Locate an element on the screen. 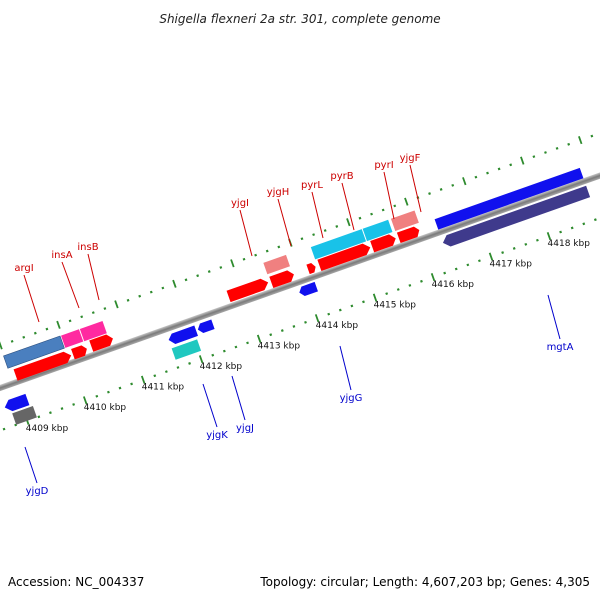  gene-label-mgtA: mgtA is located at coordinates (560, 347).